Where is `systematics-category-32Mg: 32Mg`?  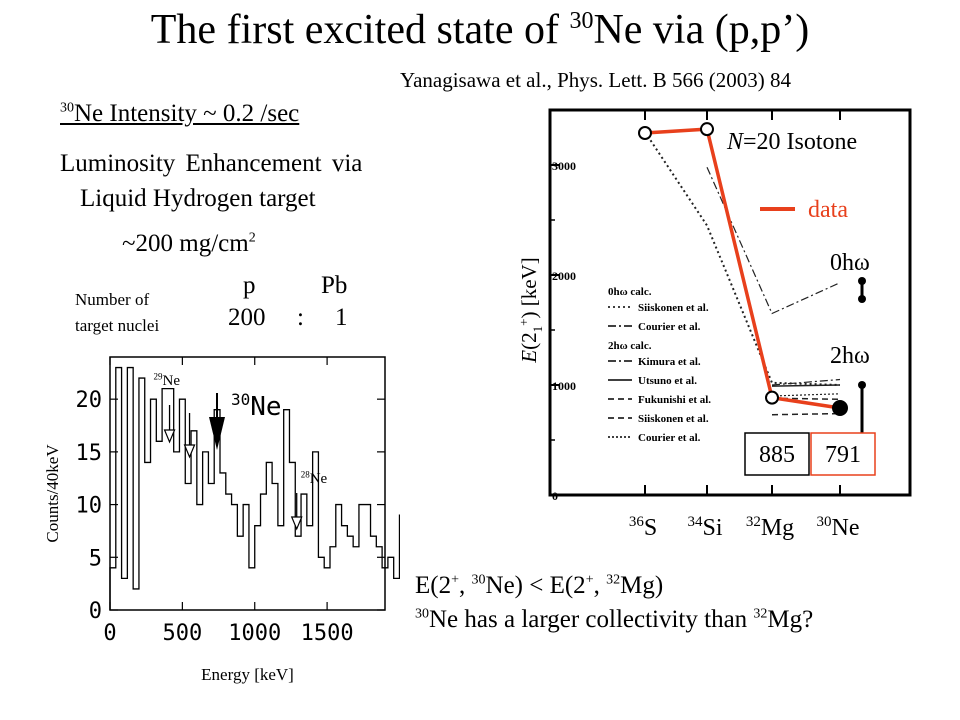 systematics-category-32Mg: 32Mg is located at coordinates (770, 527).